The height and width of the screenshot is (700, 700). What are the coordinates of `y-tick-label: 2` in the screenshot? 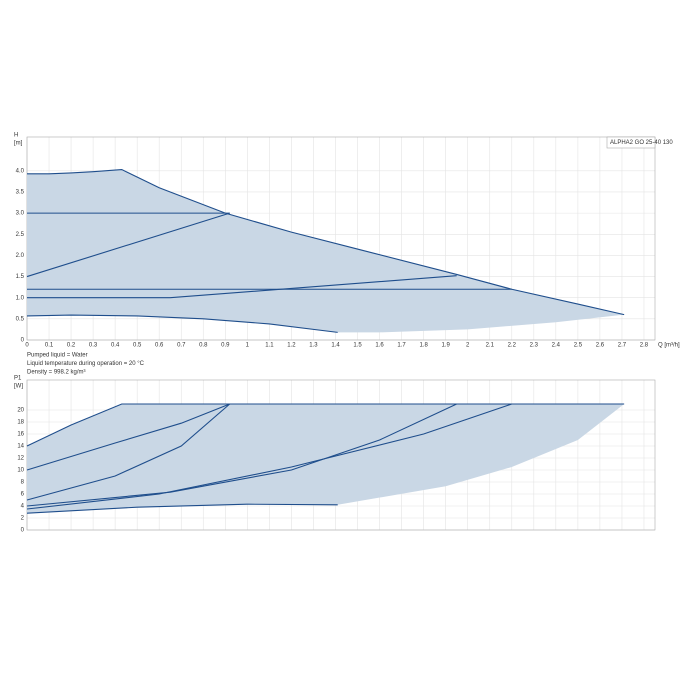 It's located at (23, 519).